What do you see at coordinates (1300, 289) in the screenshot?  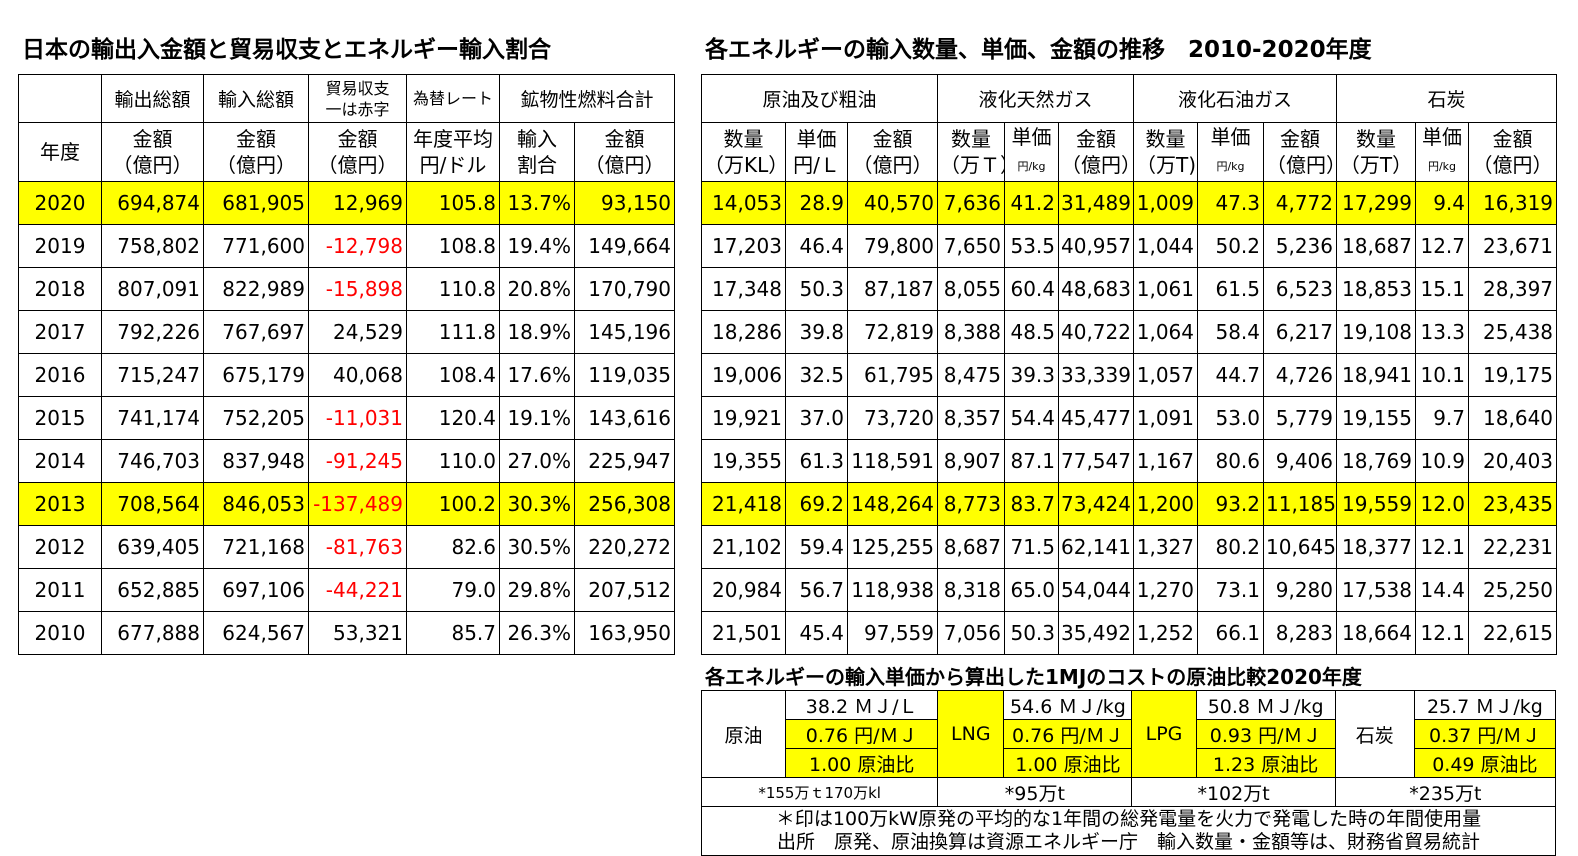 I see `energy-pa-cell: 6,523` at bounding box center [1300, 289].